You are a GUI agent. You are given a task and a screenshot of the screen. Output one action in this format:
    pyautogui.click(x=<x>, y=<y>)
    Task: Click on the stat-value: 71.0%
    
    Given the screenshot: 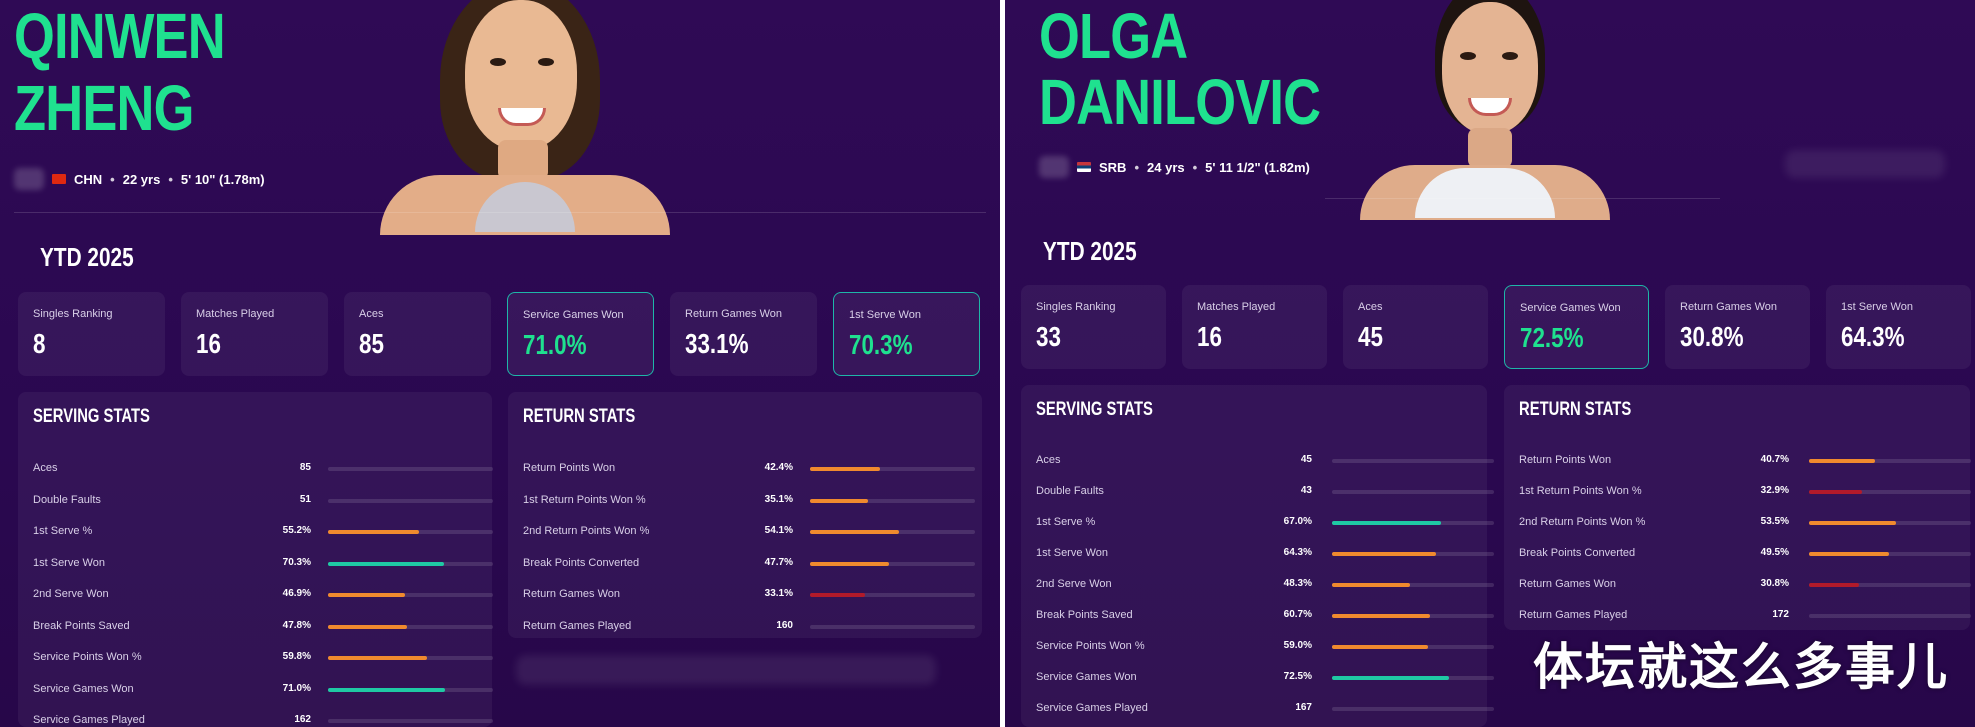 What is the action you would take?
    pyautogui.click(x=296, y=688)
    